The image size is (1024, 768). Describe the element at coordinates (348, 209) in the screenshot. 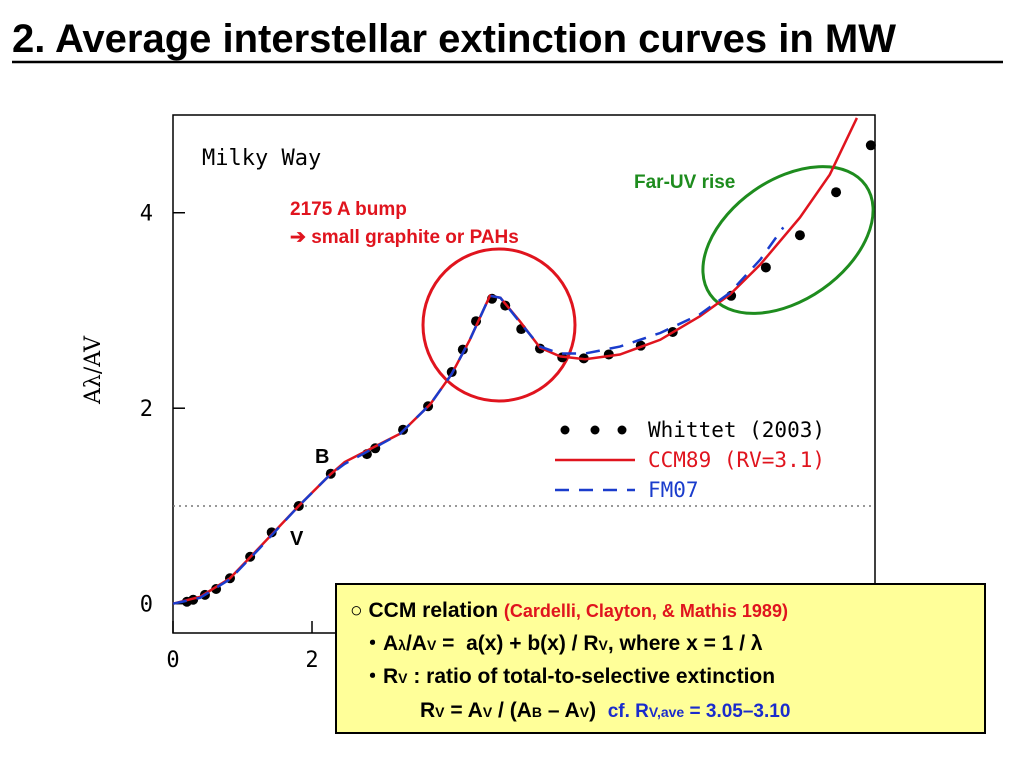

I see `annotation: 2175 A bump` at that location.